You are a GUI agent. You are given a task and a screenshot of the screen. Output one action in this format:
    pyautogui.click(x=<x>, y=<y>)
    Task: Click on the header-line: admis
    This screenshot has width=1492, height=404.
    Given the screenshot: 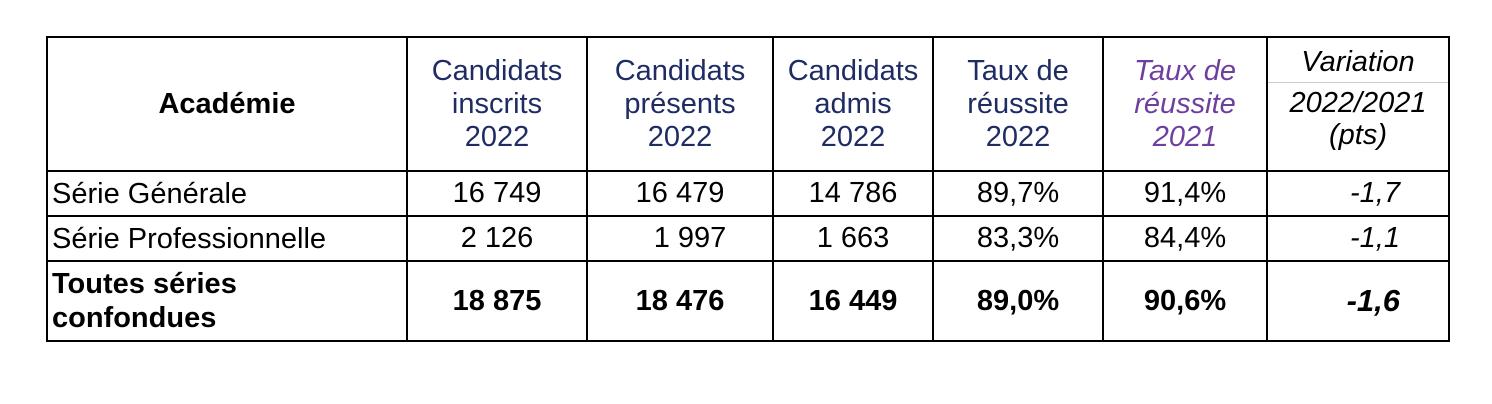 What is the action you would take?
    pyautogui.click(x=853, y=103)
    